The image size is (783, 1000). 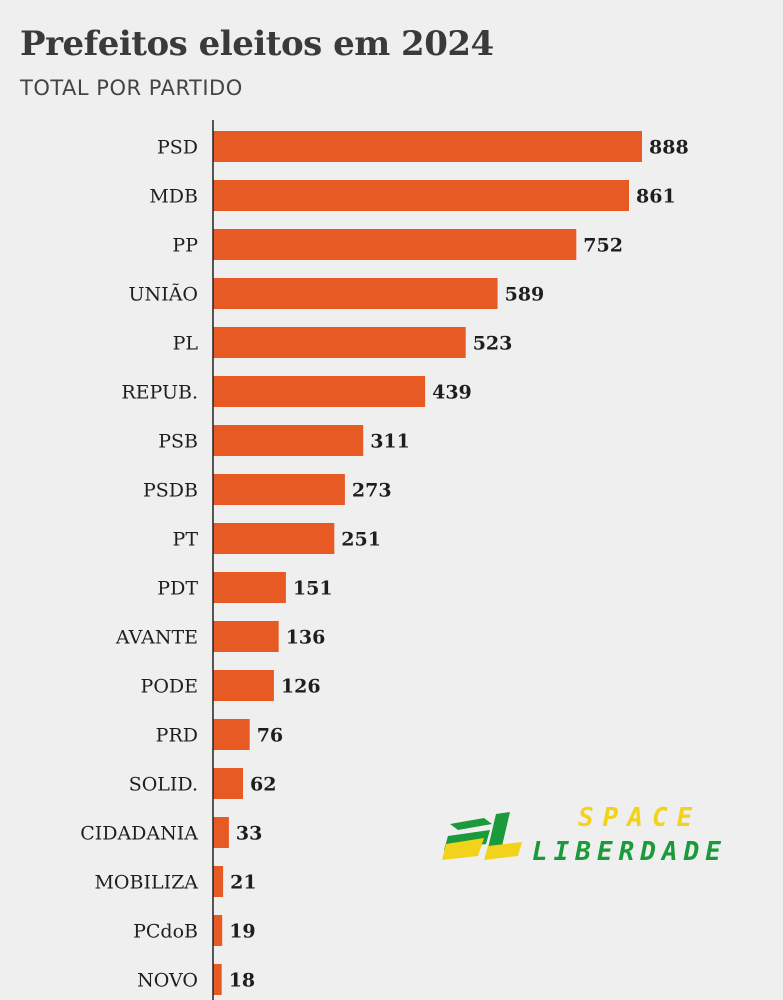 I want to click on category-label: PL, so click(x=186, y=344).